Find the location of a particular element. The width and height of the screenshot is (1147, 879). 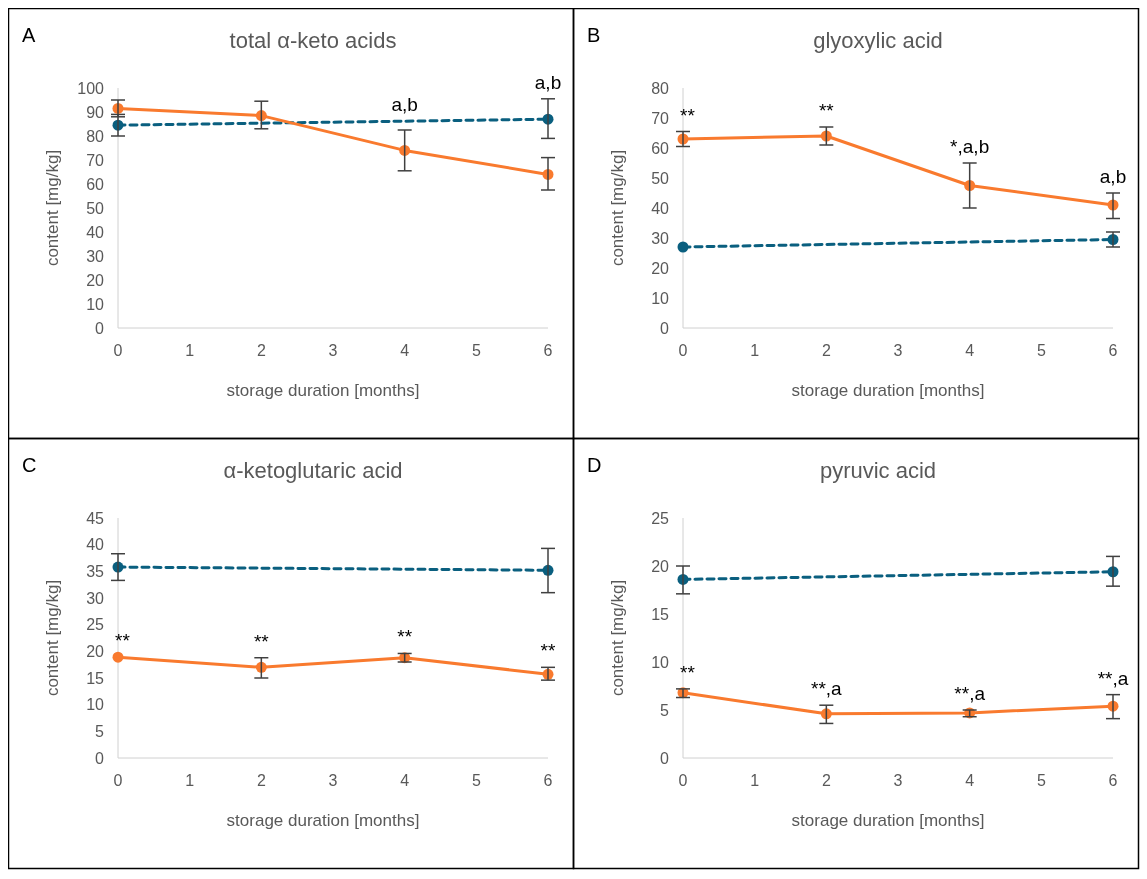

y-tick-label: 35 is located at coordinates (95, 571).